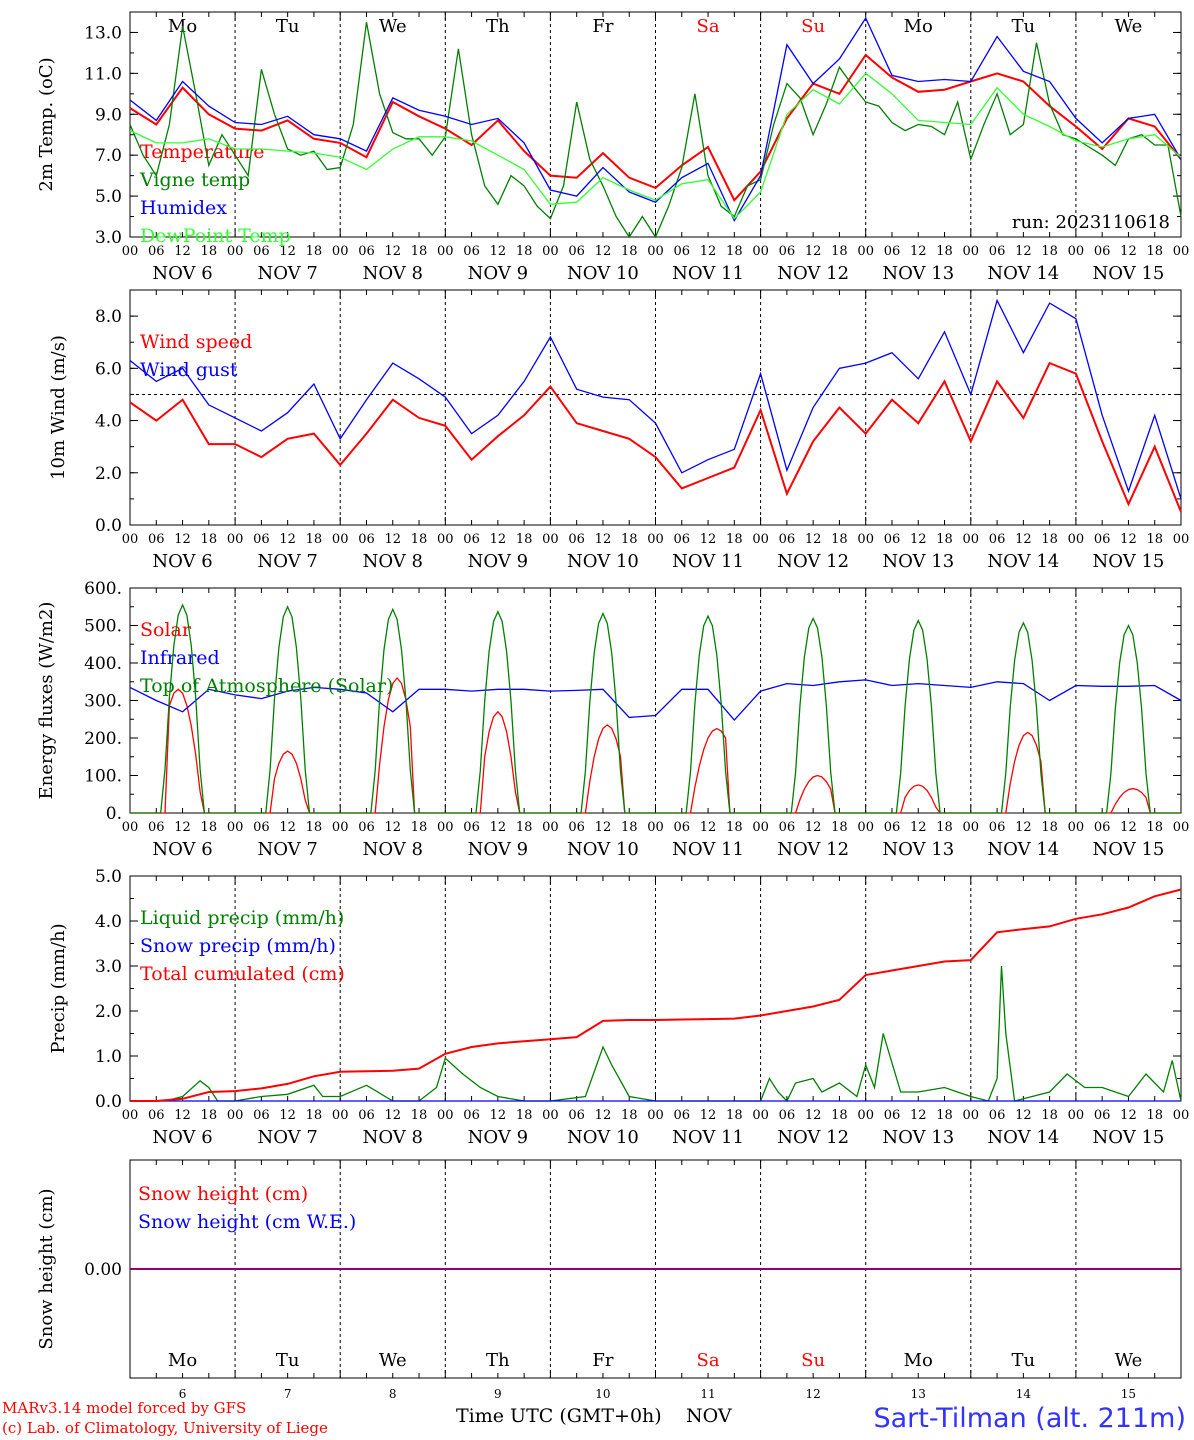 This screenshot has width=1194, height=1440. I want to click on y-tick-label: 5.0, so click(108, 877).